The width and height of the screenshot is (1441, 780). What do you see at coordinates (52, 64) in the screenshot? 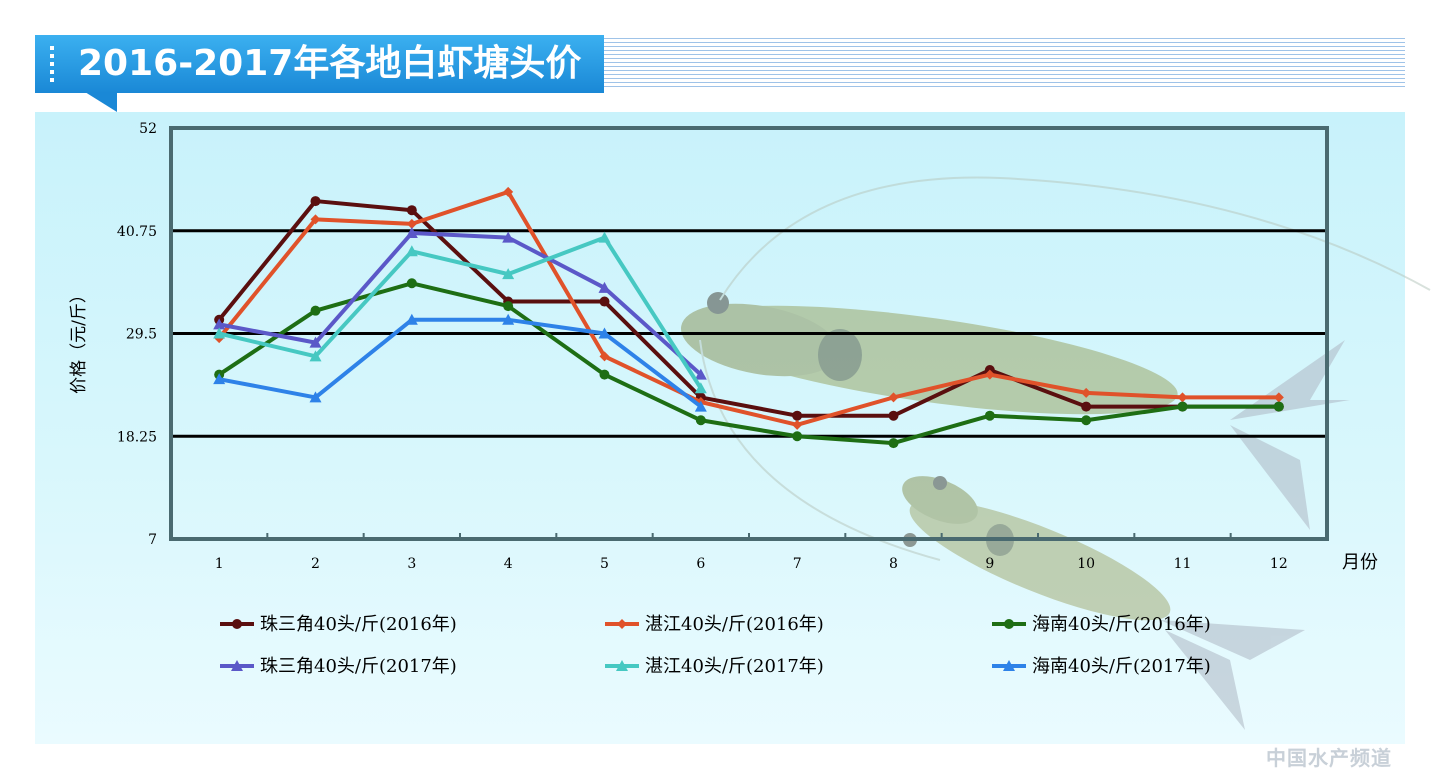
I see `title-dash-decoration` at bounding box center [52, 64].